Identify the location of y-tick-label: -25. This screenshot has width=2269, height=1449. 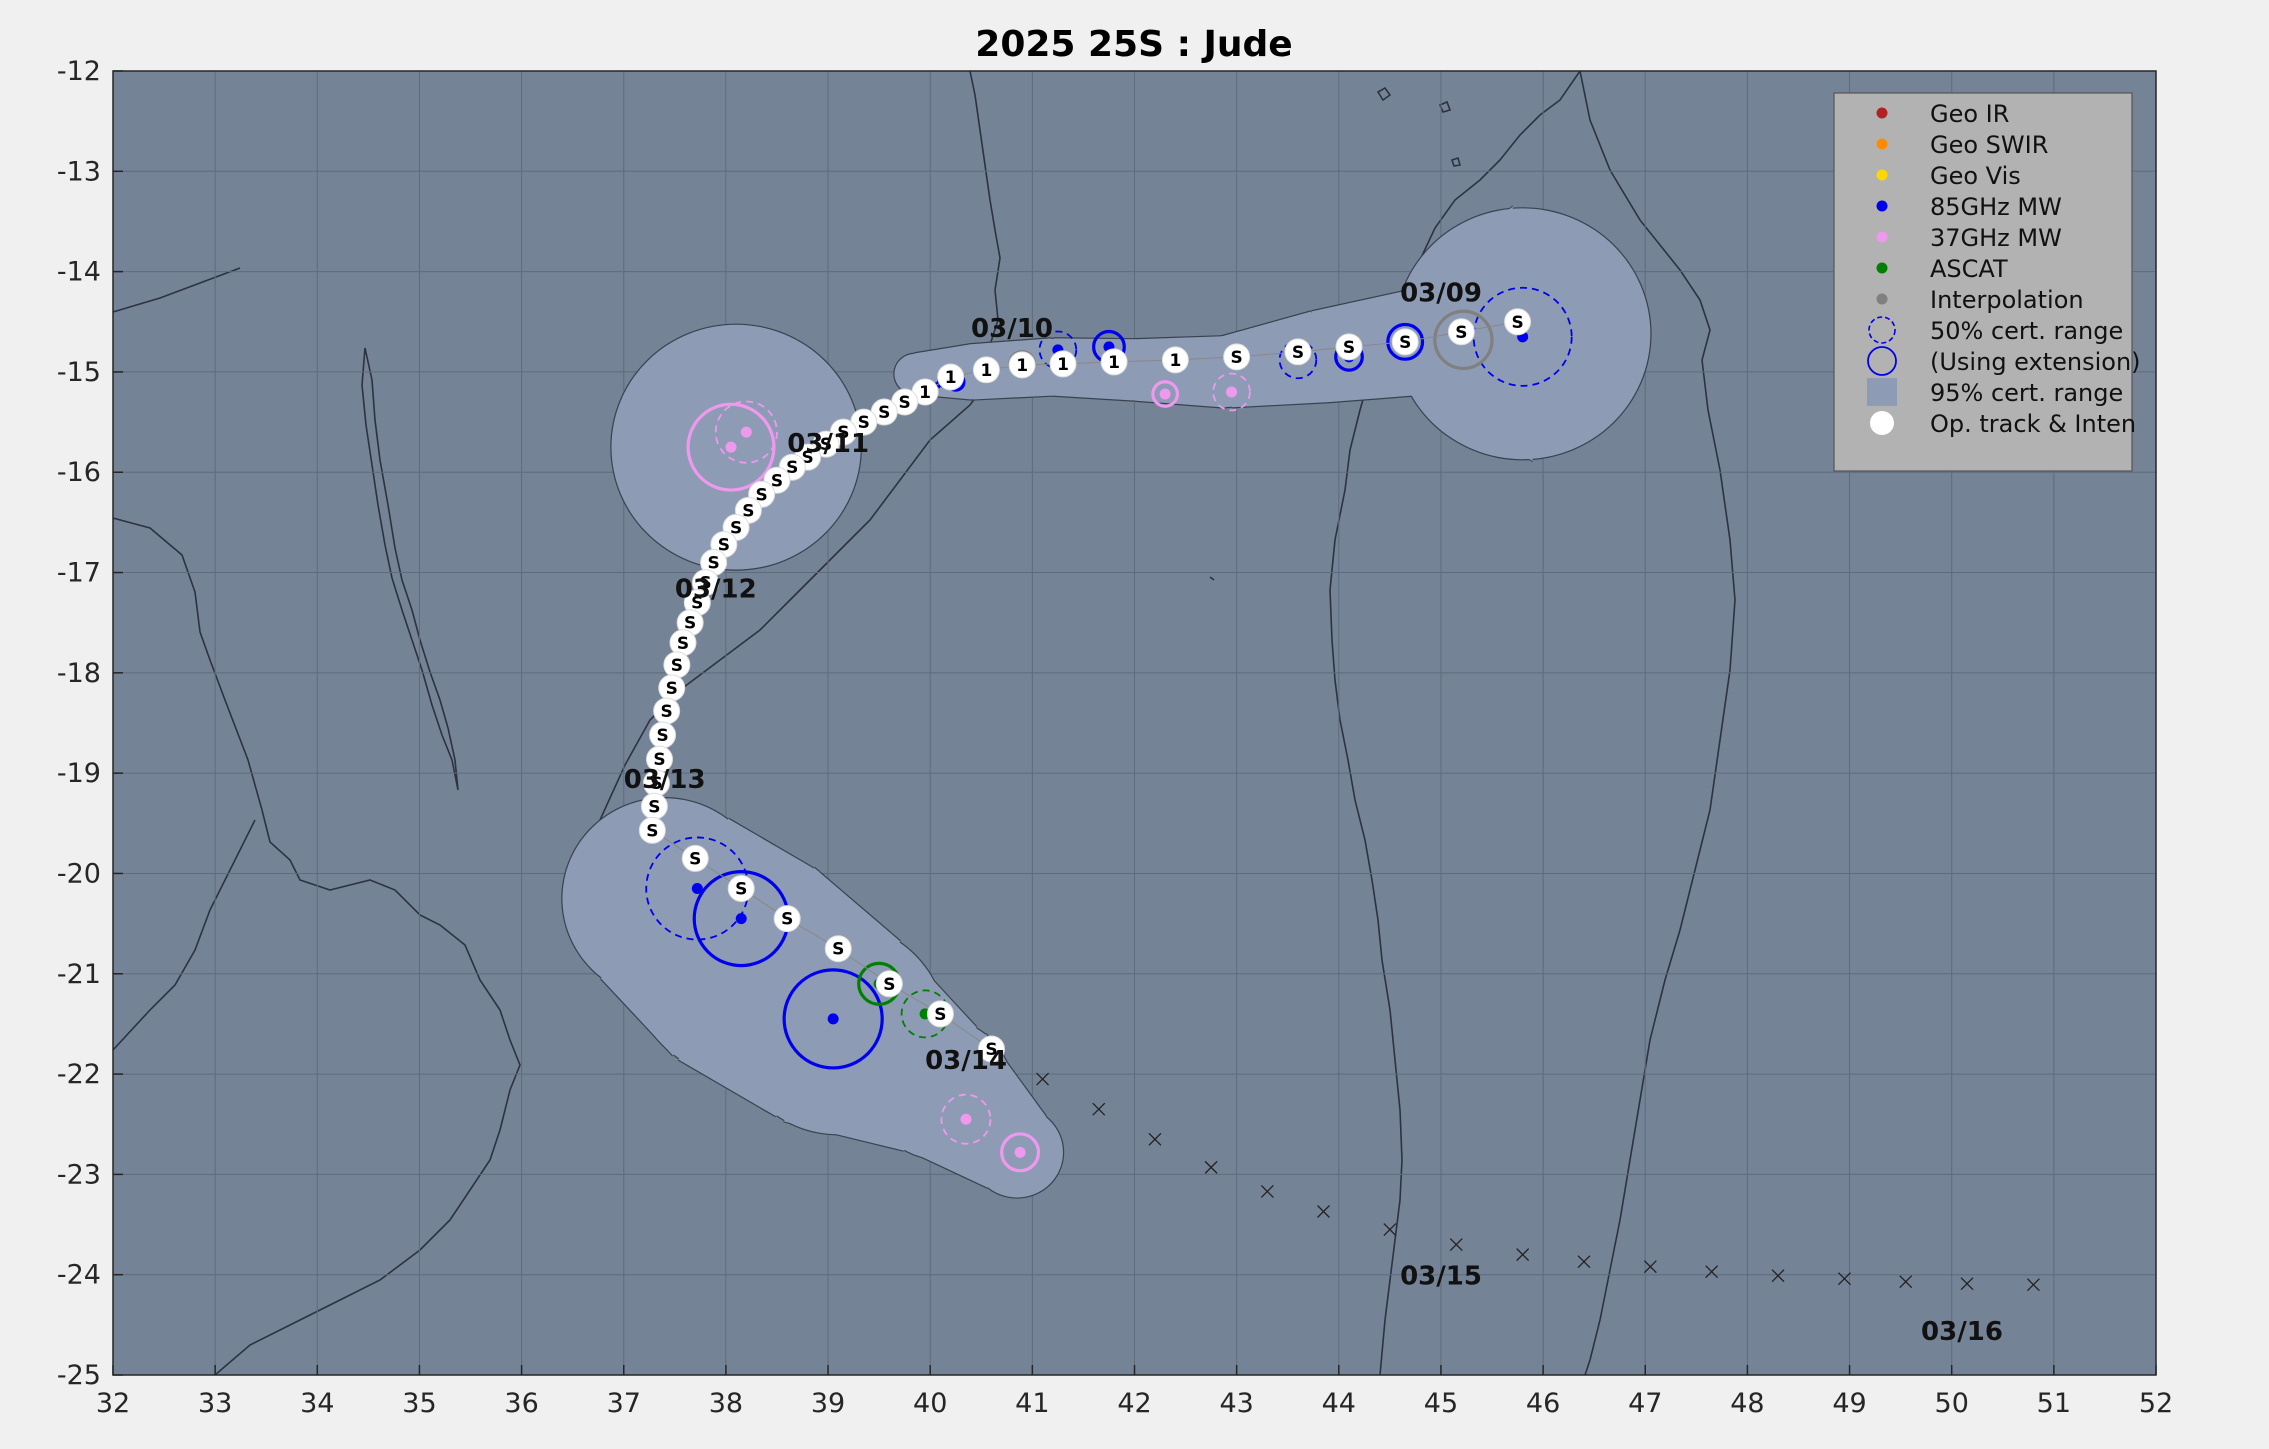
(79, 1375).